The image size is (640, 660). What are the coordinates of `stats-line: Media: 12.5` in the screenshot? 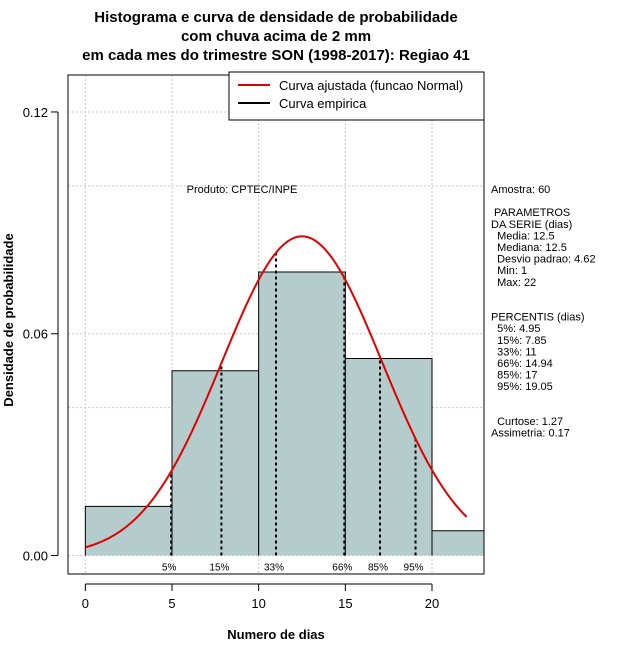 It's located at (523, 236).